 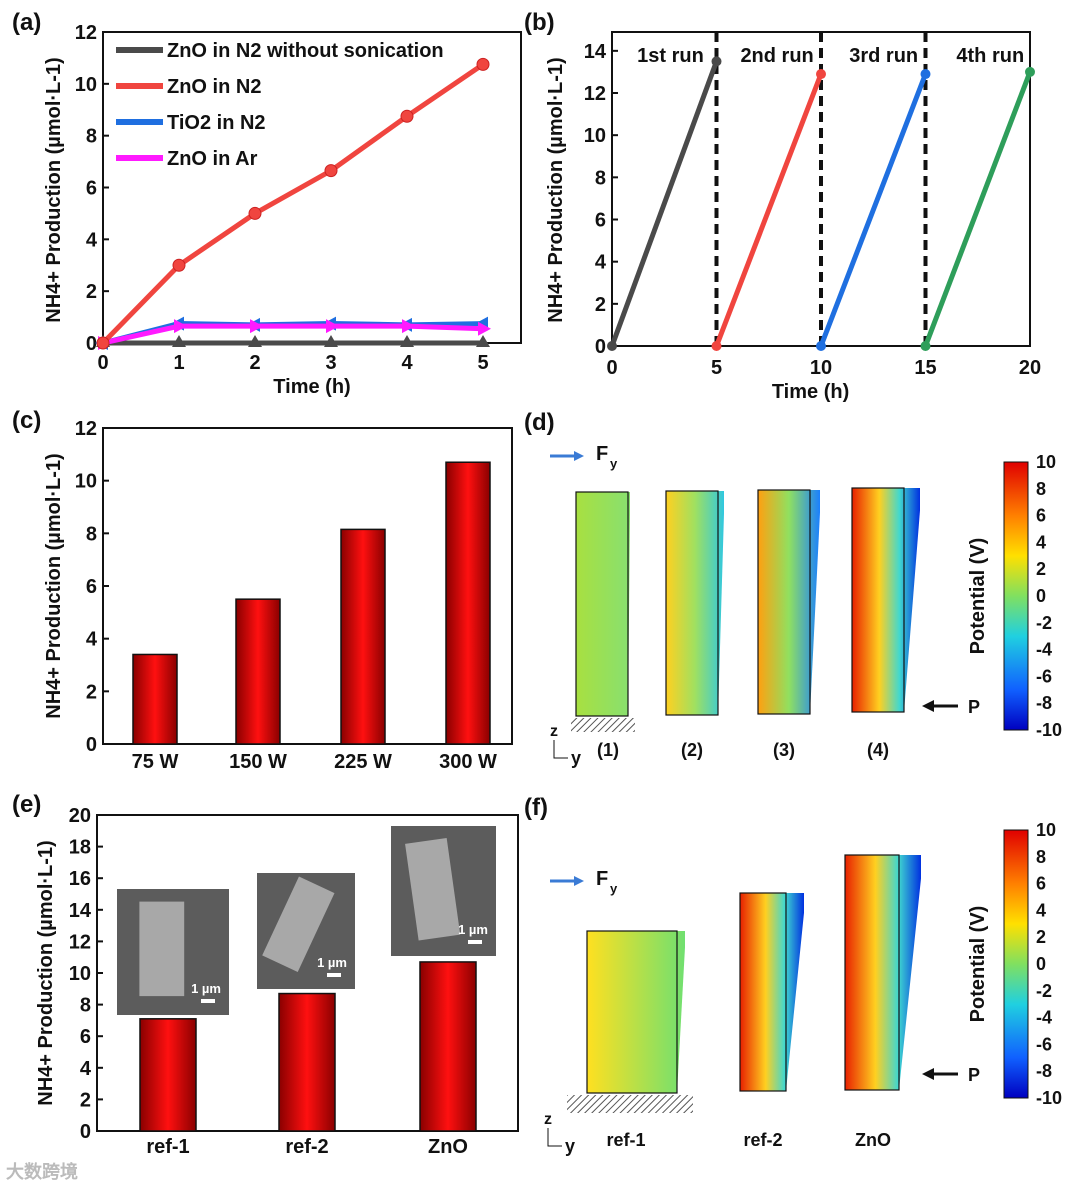 I want to click on legend-label: ZnO in N2 without sonication, so click(x=305, y=51).